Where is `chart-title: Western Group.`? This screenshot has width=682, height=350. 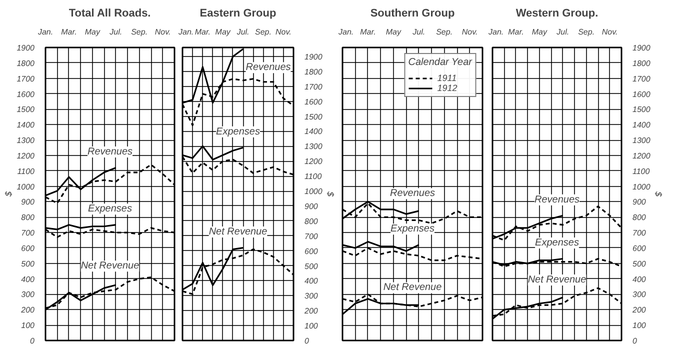
chart-title: Western Group. is located at coordinates (557, 14).